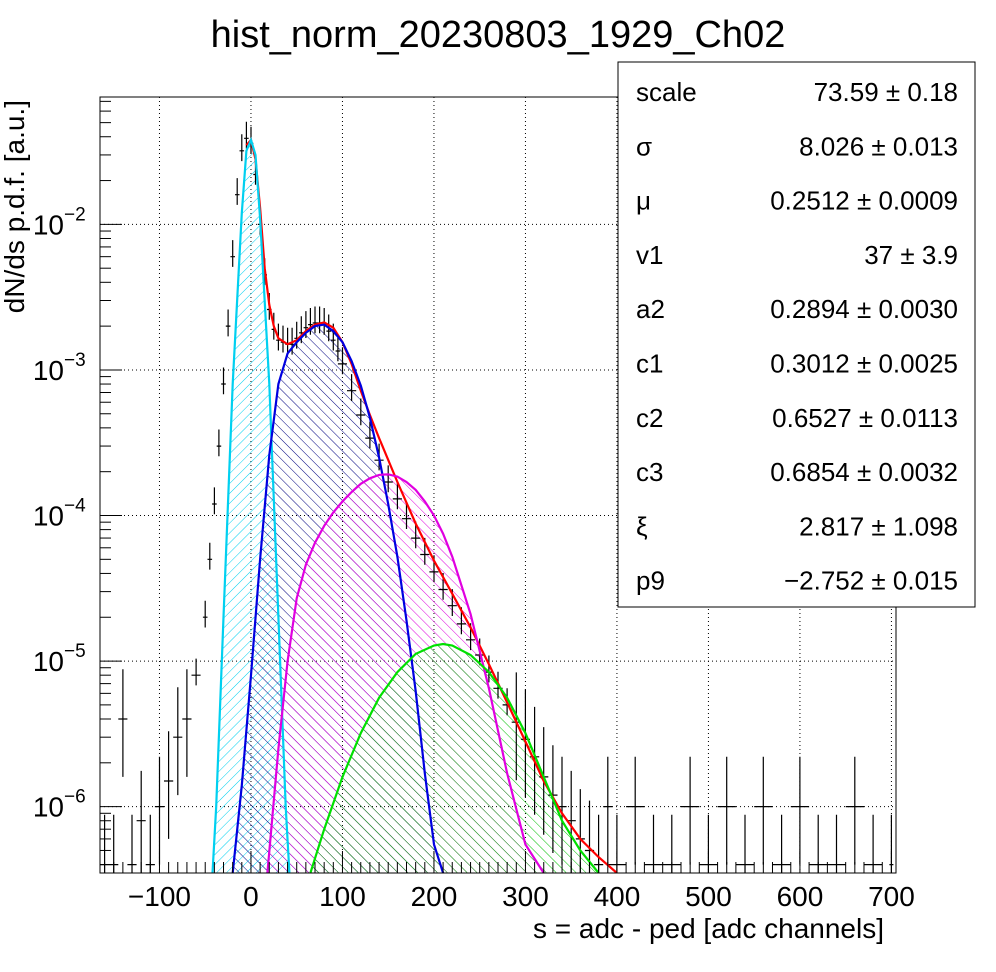  Describe the element at coordinates (708, 896) in the screenshot. I see `x-tick-label: 500` at that location.